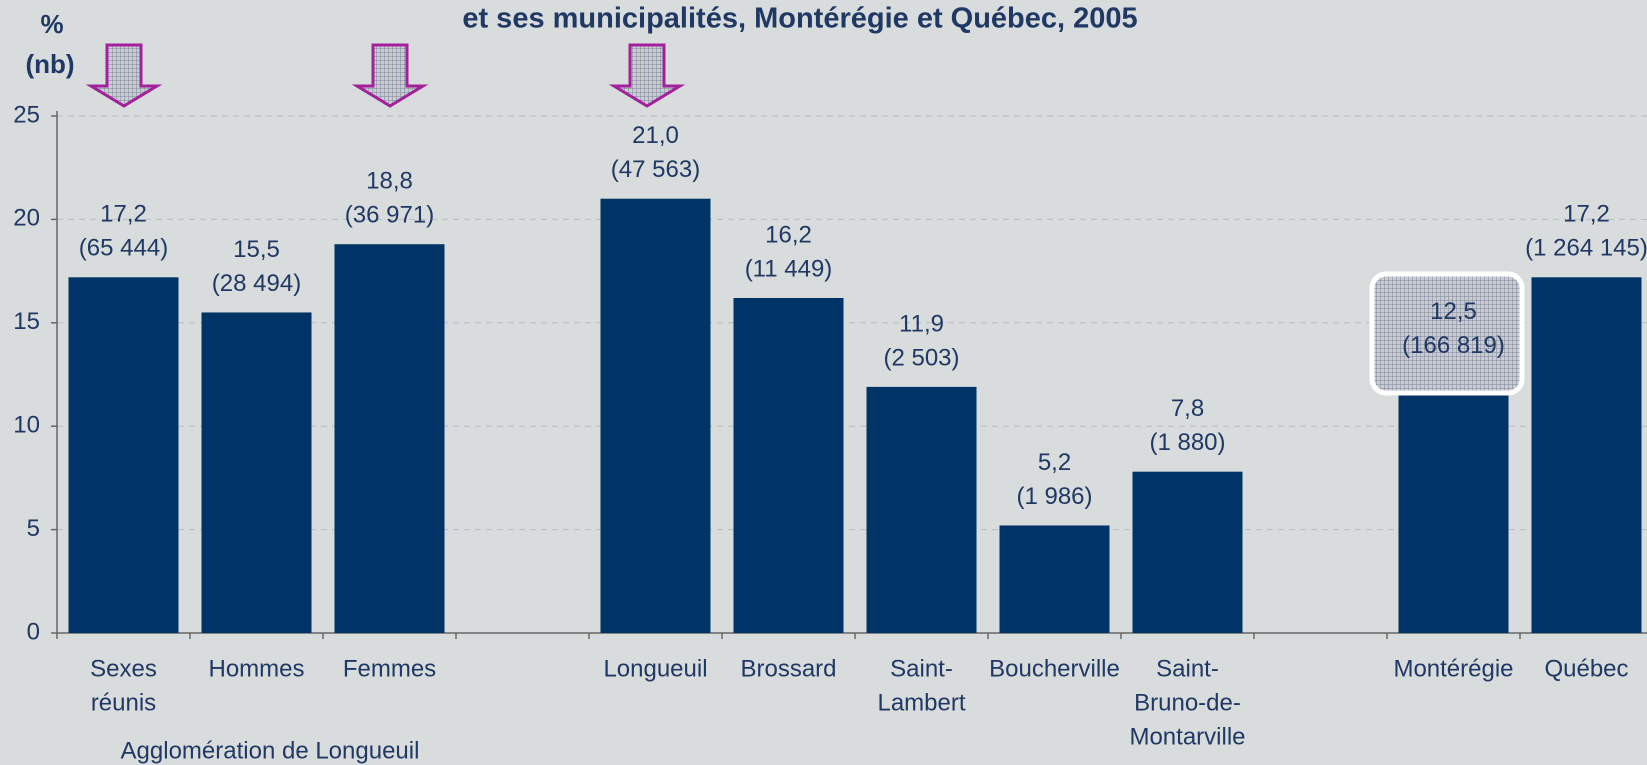 Image resolution: width=1647 pixels, height=765 pixels. I want to click on y-tick-label: 15, so click(26, 321).